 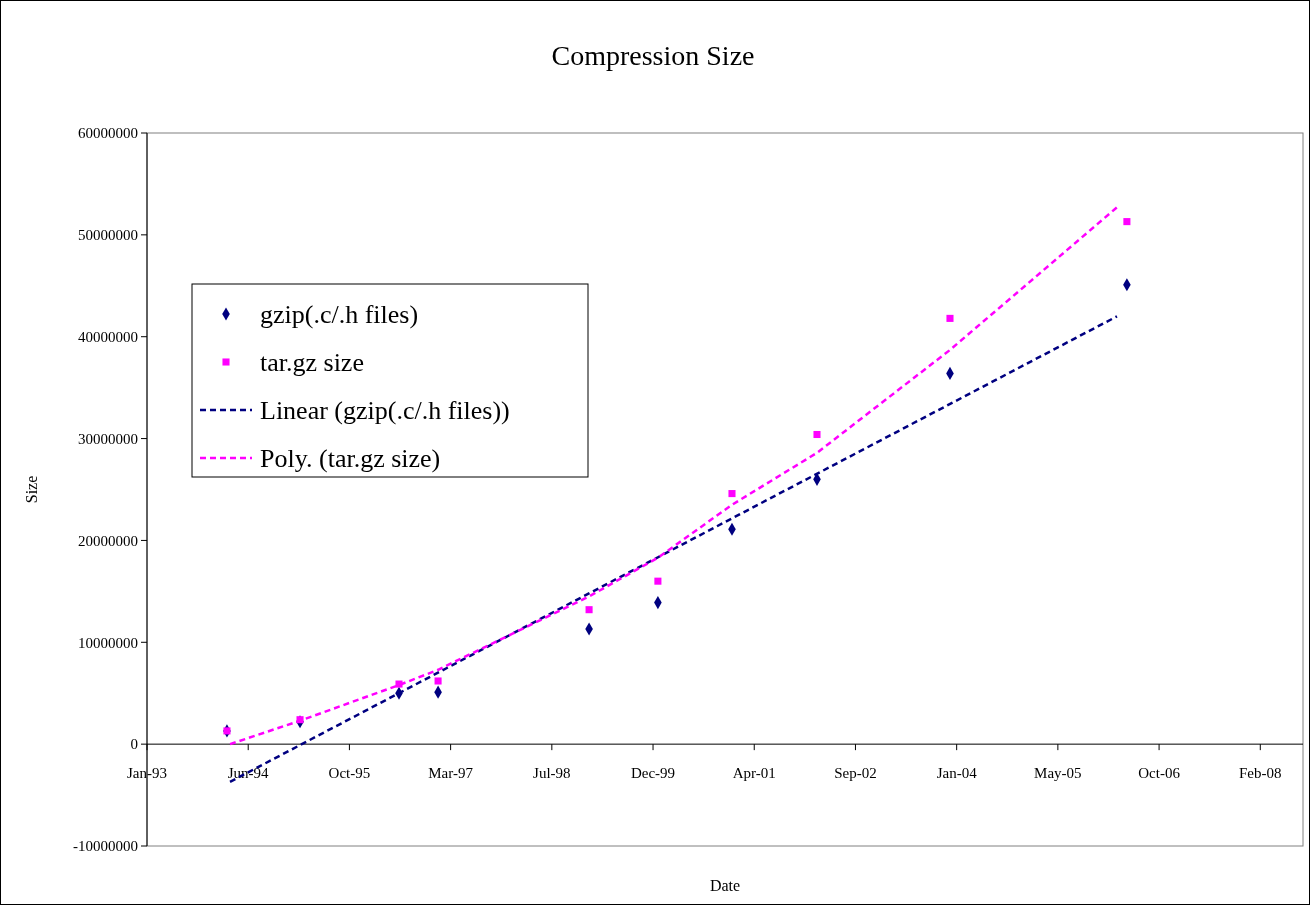 What do you see at coordinates (350, 459) in the screenshot?
I see `legend-label: Poly. (tar.gz size)` at bounding box center [350, 459].